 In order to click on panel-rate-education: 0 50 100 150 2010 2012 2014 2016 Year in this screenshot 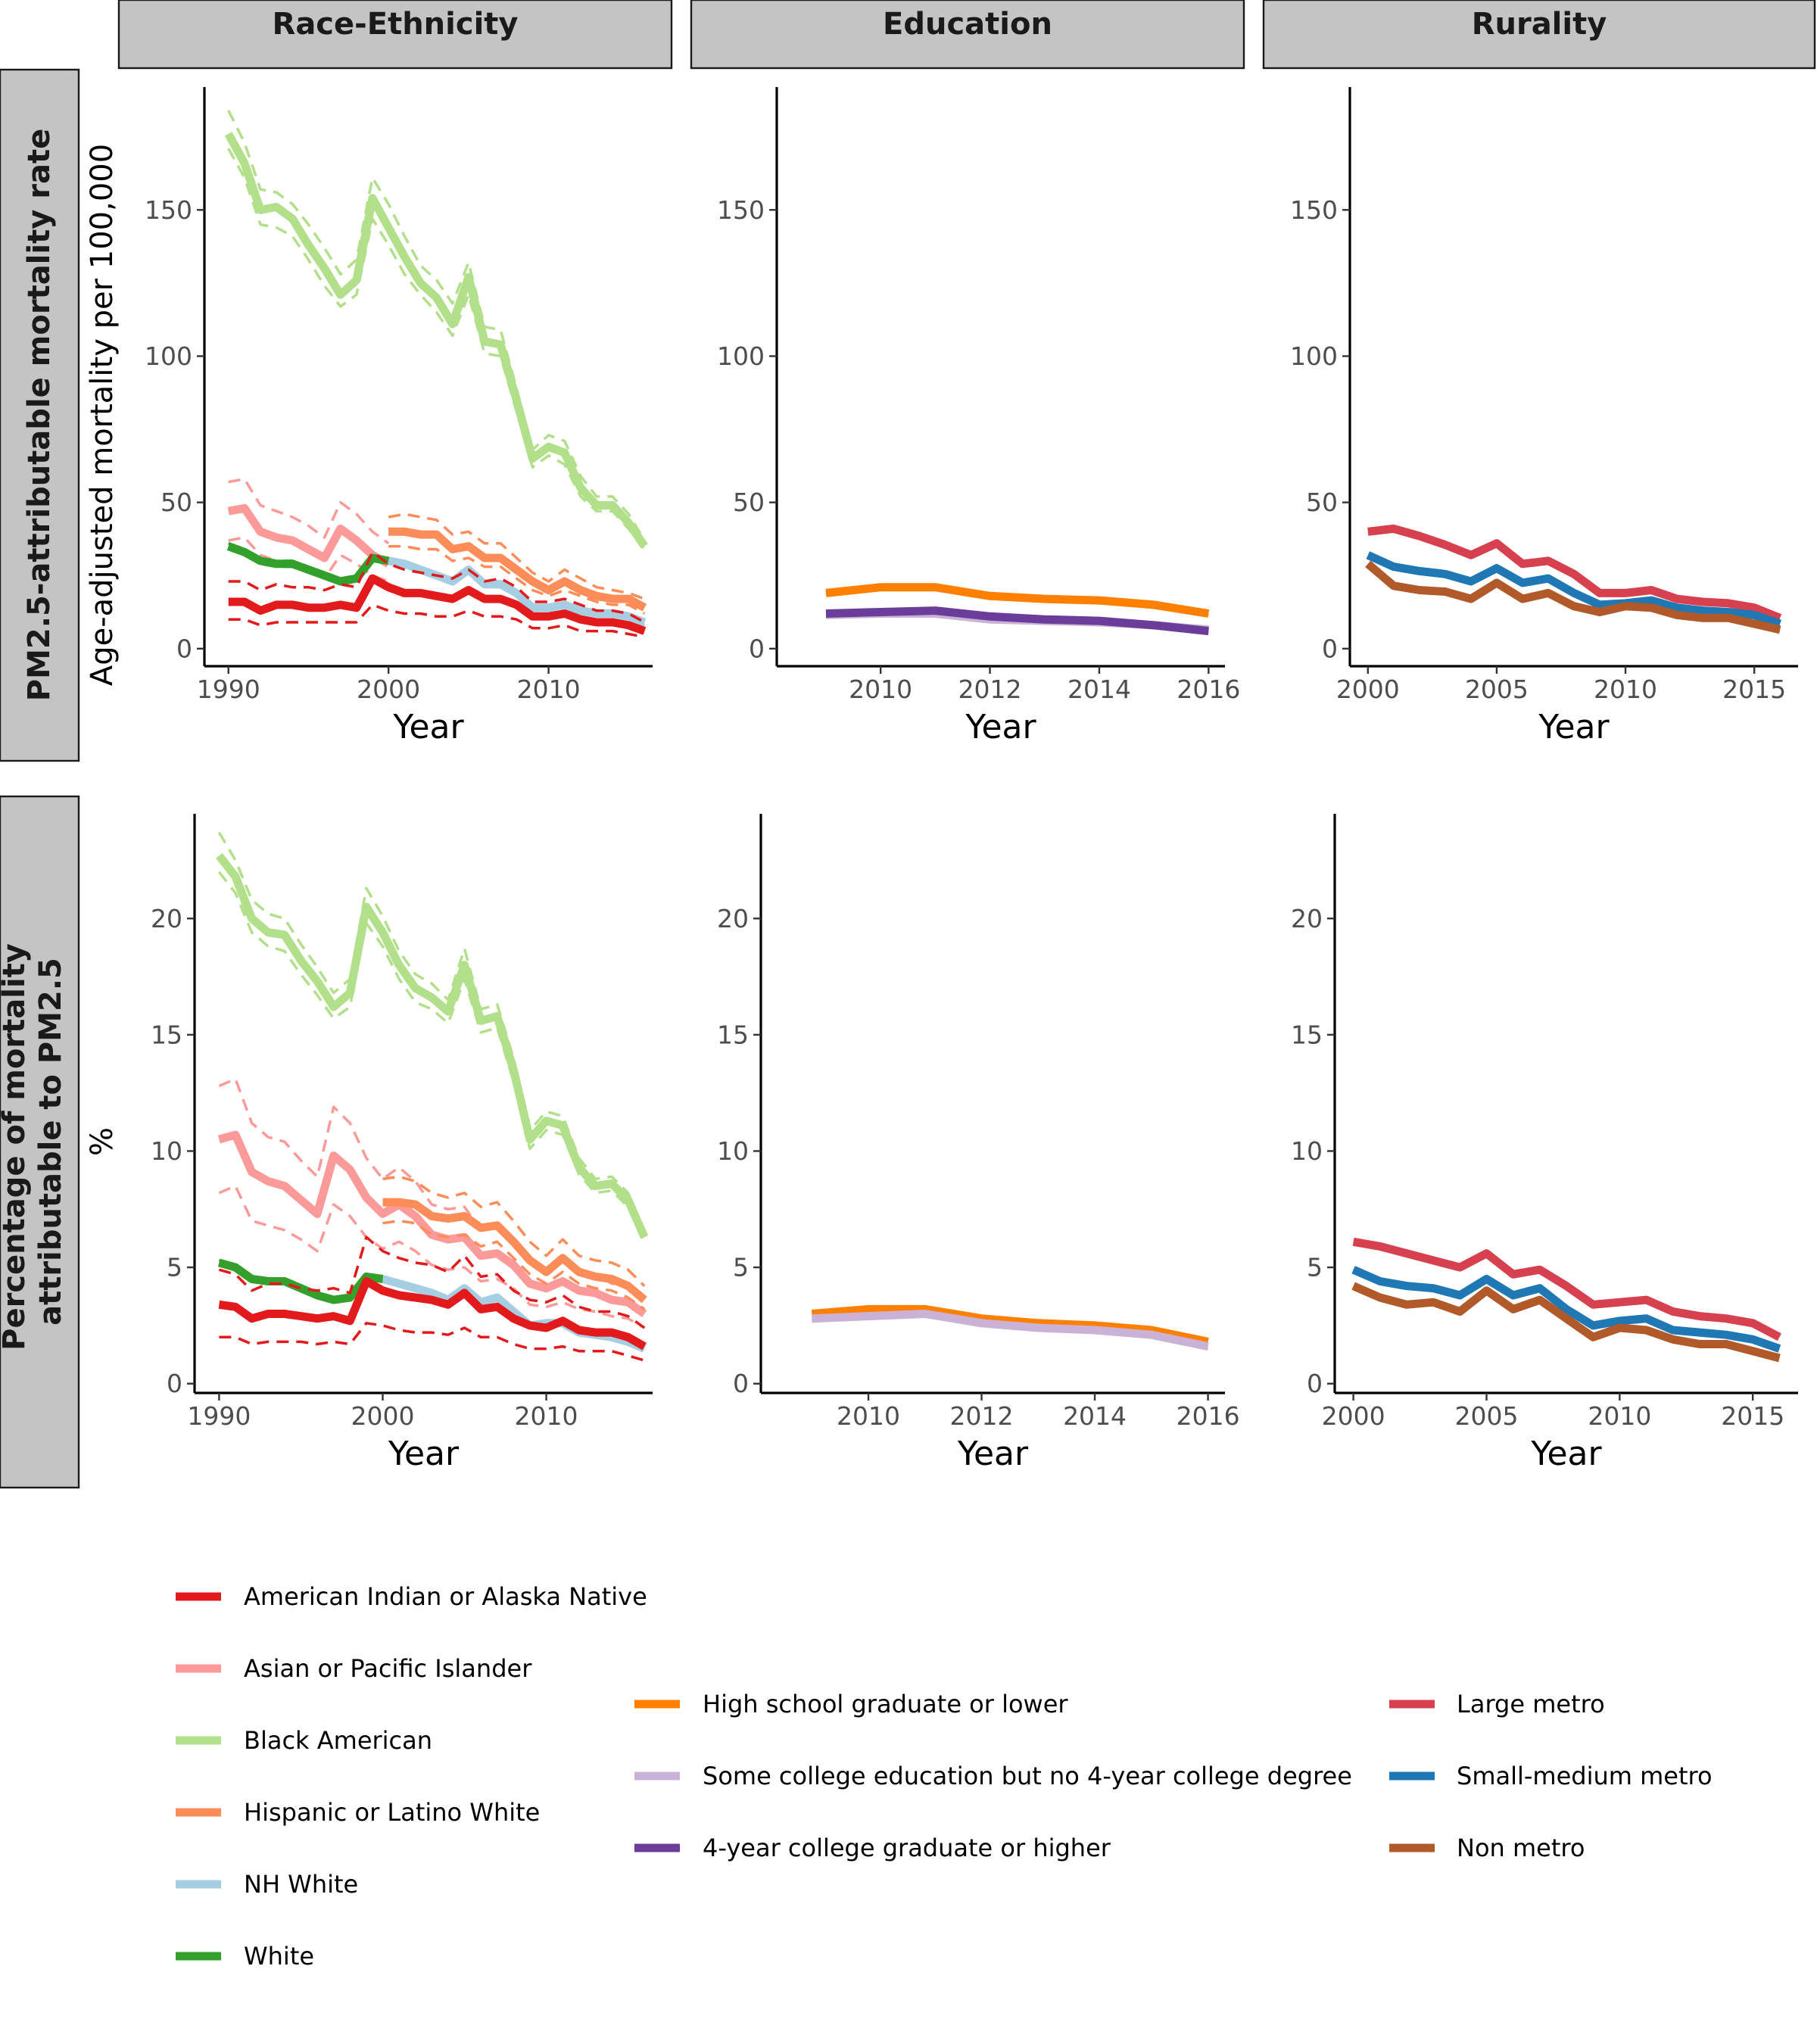, I will do `click(978, 416)`.